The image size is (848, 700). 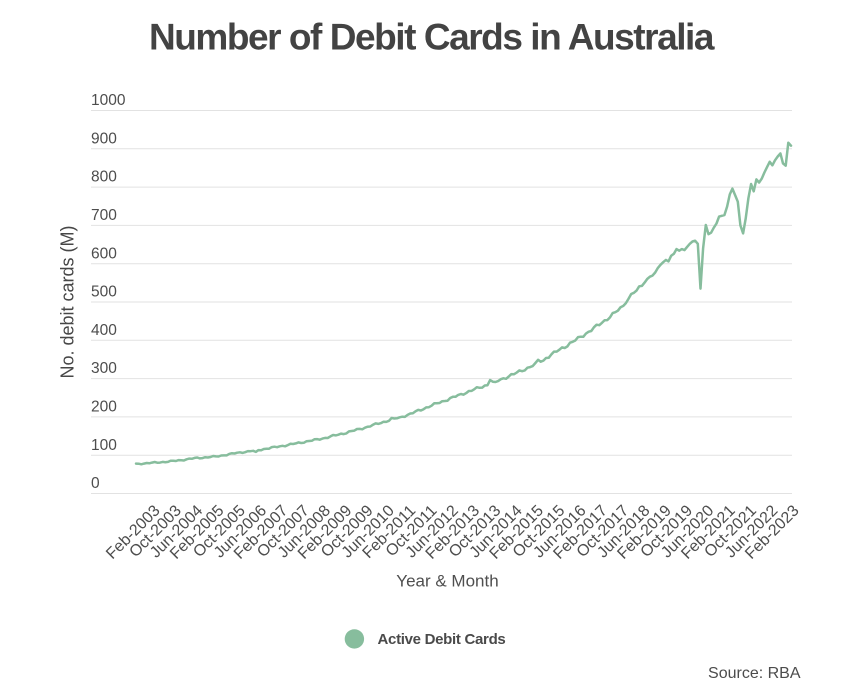 I want to click on svg-text: 700, so click(x=104, y=215).